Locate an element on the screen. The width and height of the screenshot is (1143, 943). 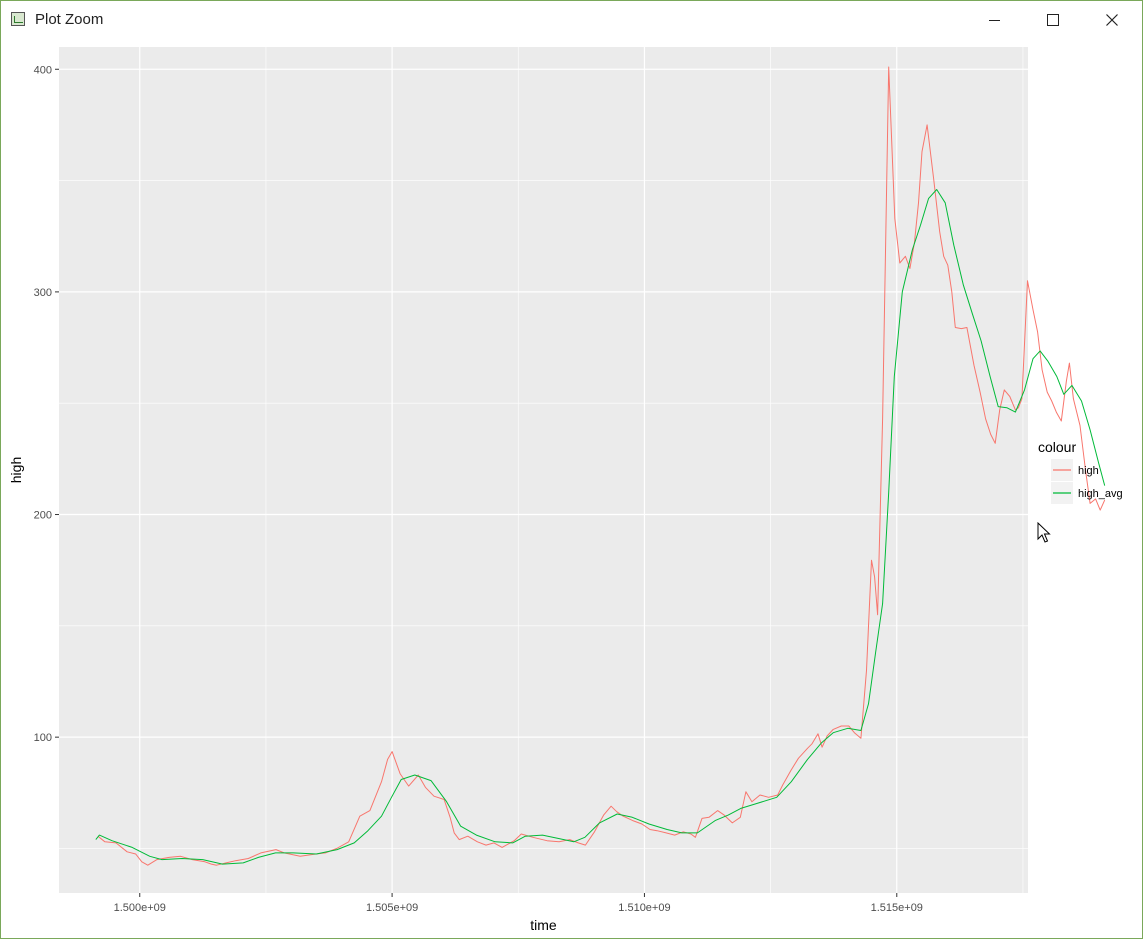
close-button is located at coordinates (1112, 20).